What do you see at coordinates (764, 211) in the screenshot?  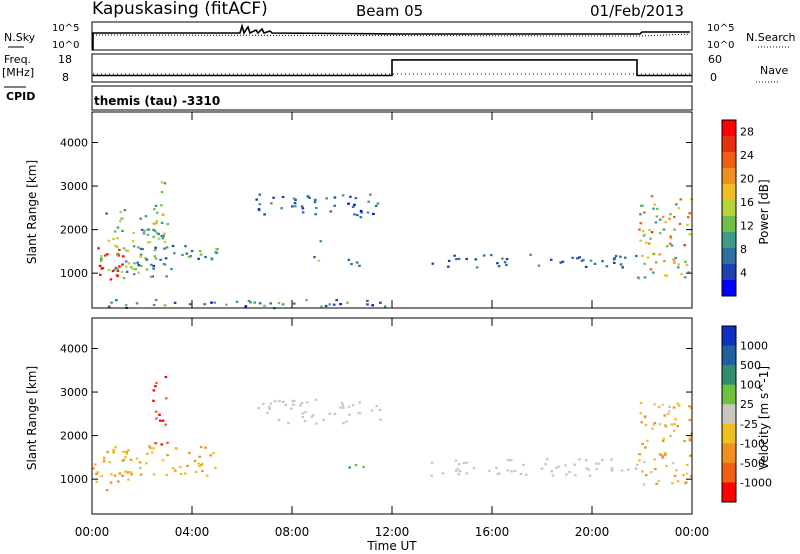 I see `power-colorbar-label: Power [dB]` at bounding box center [764, 211].